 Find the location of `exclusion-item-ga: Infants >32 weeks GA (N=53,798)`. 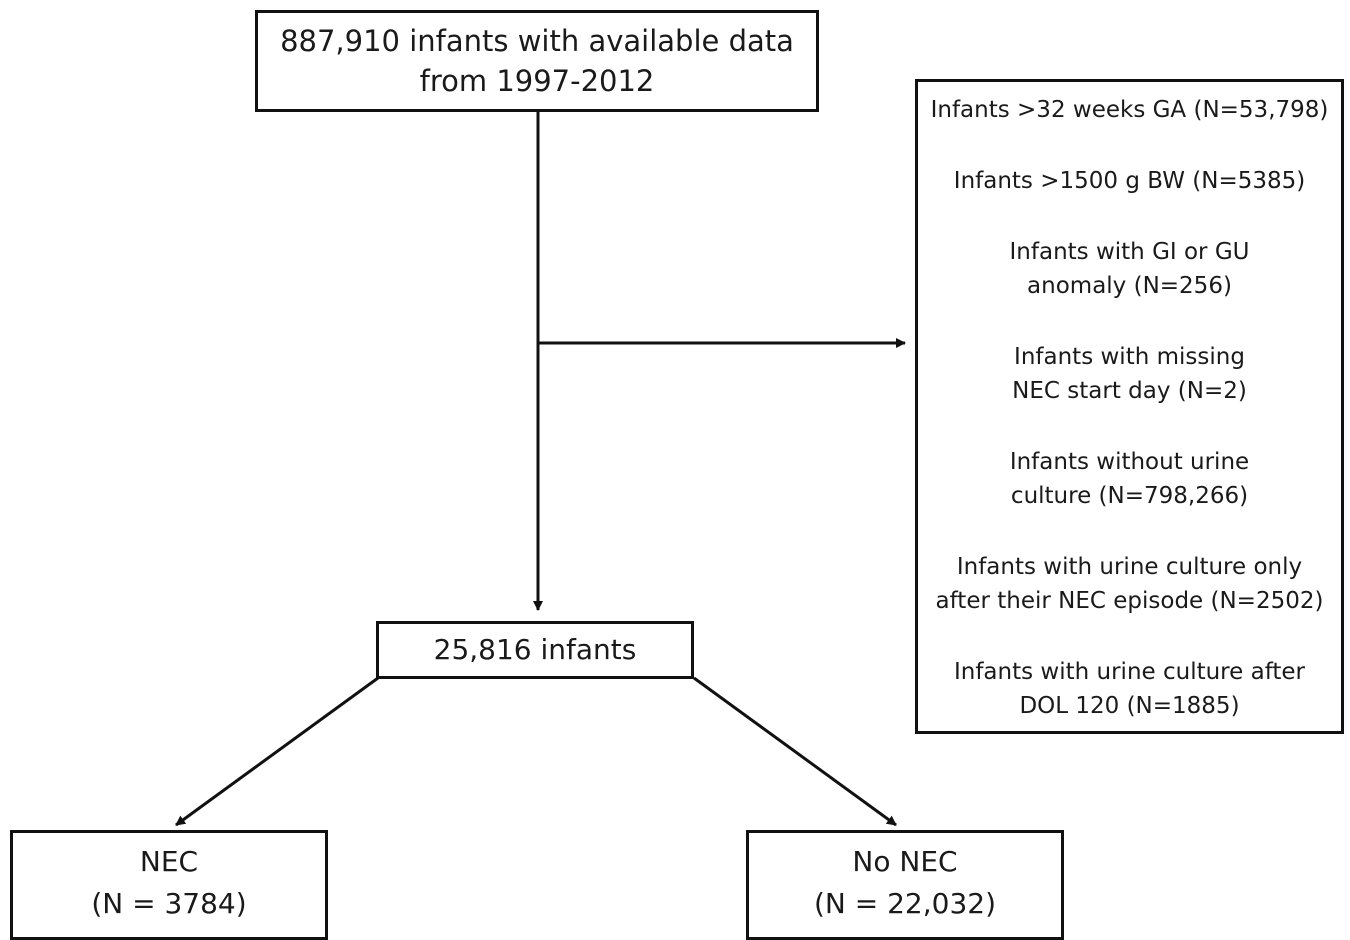

exclusion-item-ga: Infants >32 weeks GA (N=53,798) is located at coordinates (1130, 110).